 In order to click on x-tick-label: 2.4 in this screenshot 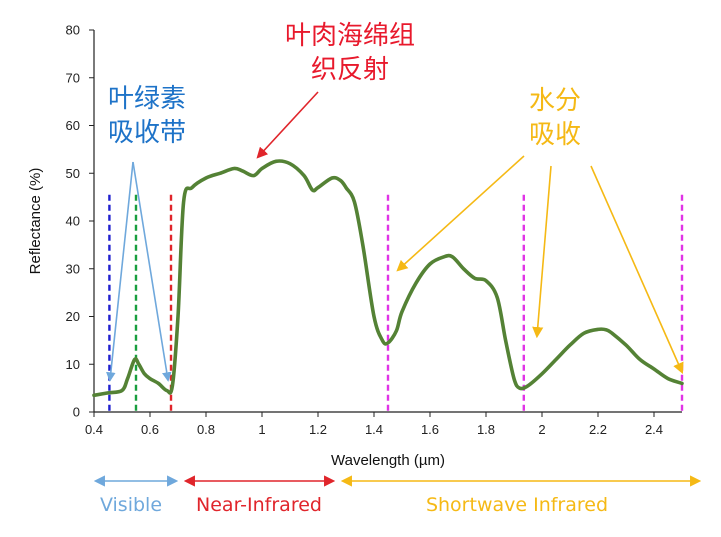, I will do `click(654, 429)`.